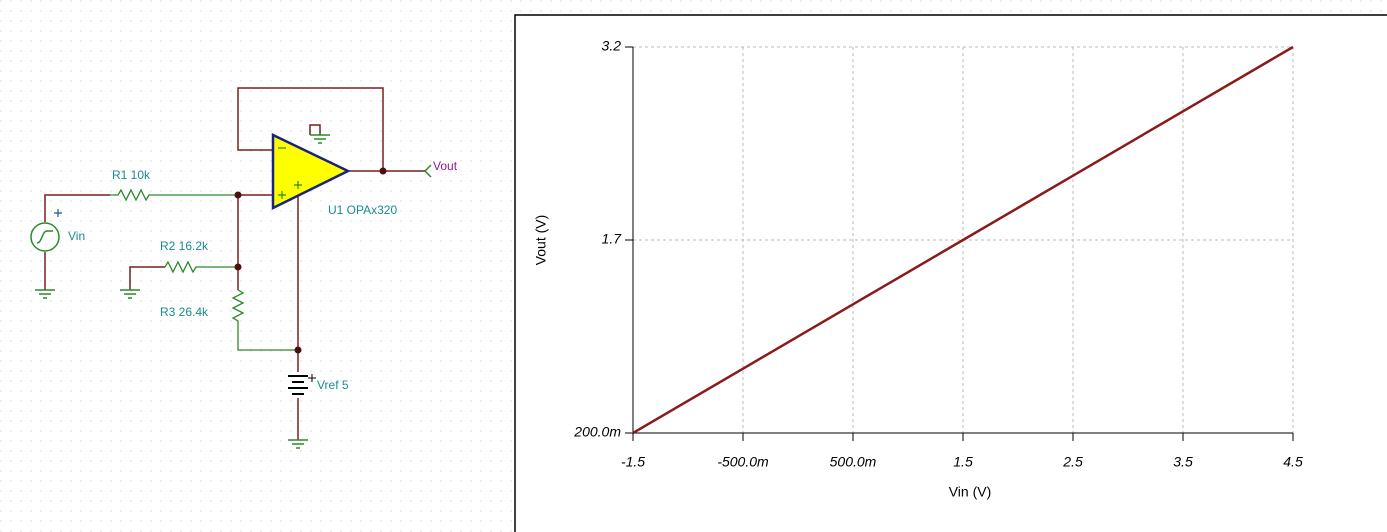  What do you see at coordinates (184, 246) in the screenshot?
I see `r2-label: R2 16.2k` at bounding box center [184, 246].